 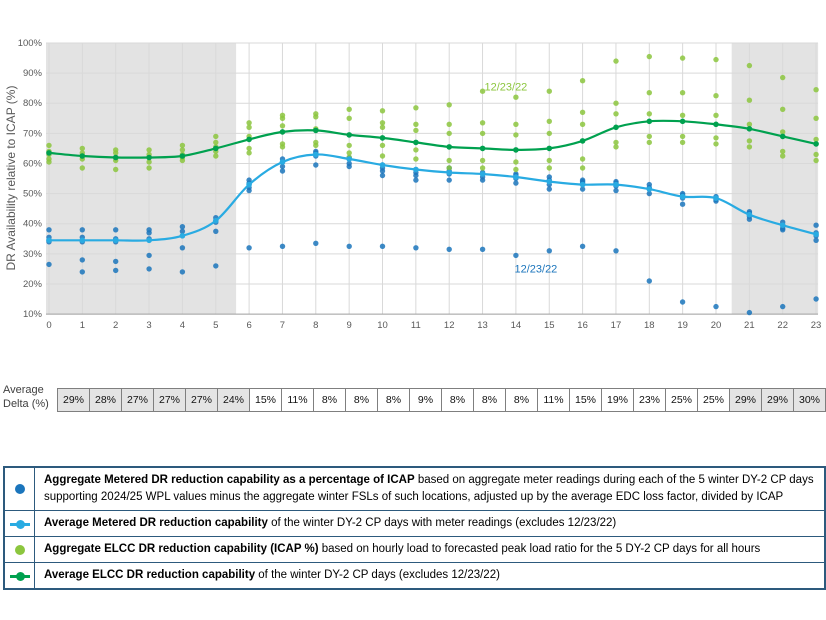 What do you see at coordinates (33, 194) in the screenshot?
I see `svg-text: 50%` at bounding box center [33, 194].